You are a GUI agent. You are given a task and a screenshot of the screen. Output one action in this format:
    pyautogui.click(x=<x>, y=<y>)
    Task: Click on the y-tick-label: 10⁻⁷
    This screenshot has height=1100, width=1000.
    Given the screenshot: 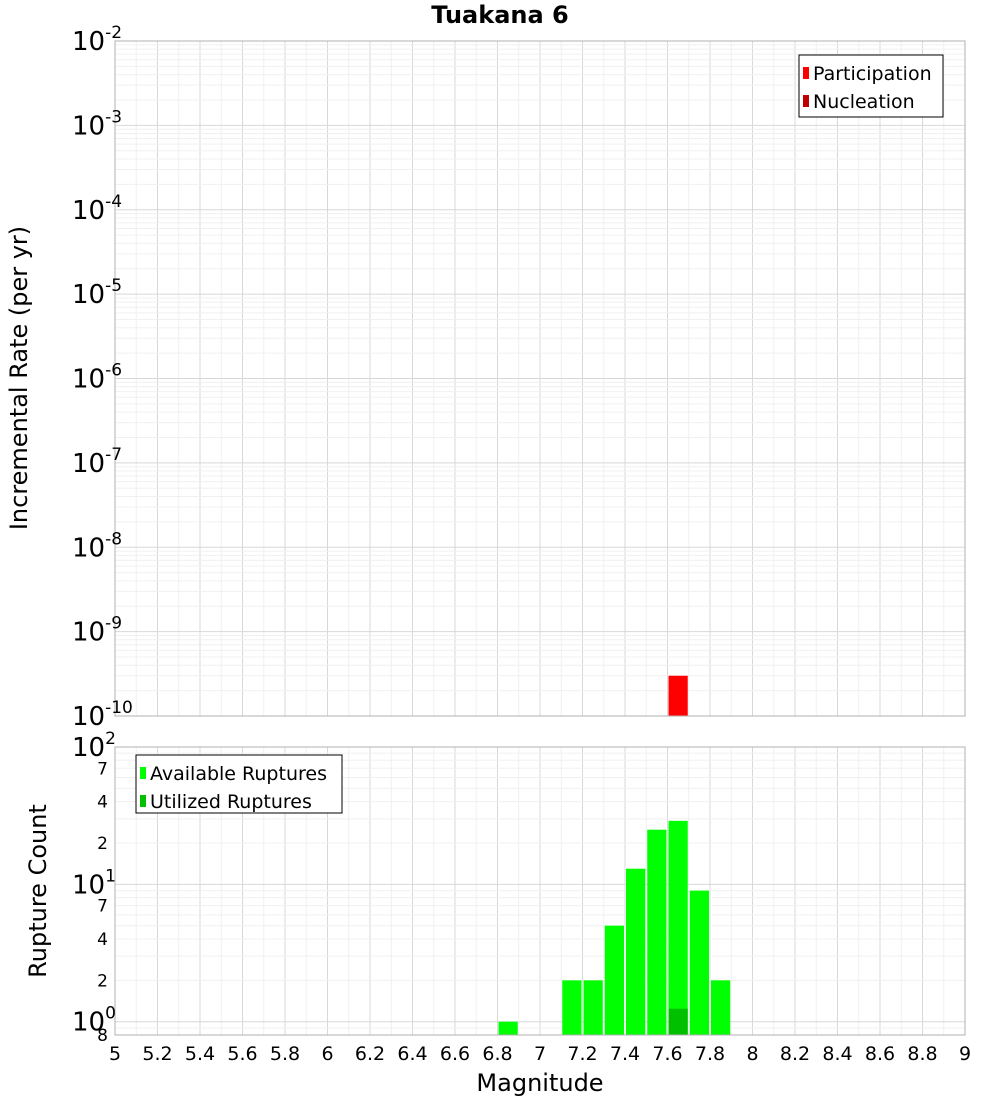 What is the action you would take?
    pyautogui.click(x=97, y=462)
    